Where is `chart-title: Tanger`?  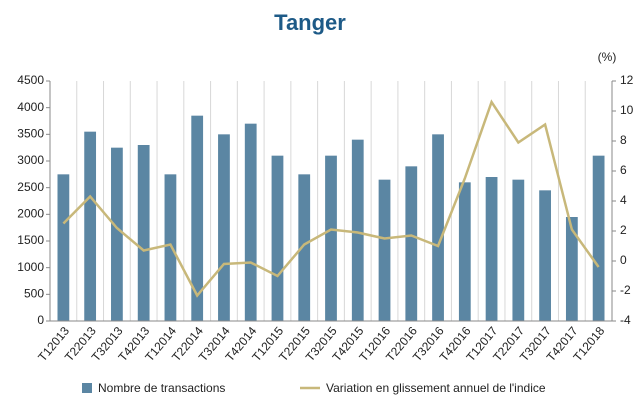 chart-title: Tanger is located at coordinates (310, 22).